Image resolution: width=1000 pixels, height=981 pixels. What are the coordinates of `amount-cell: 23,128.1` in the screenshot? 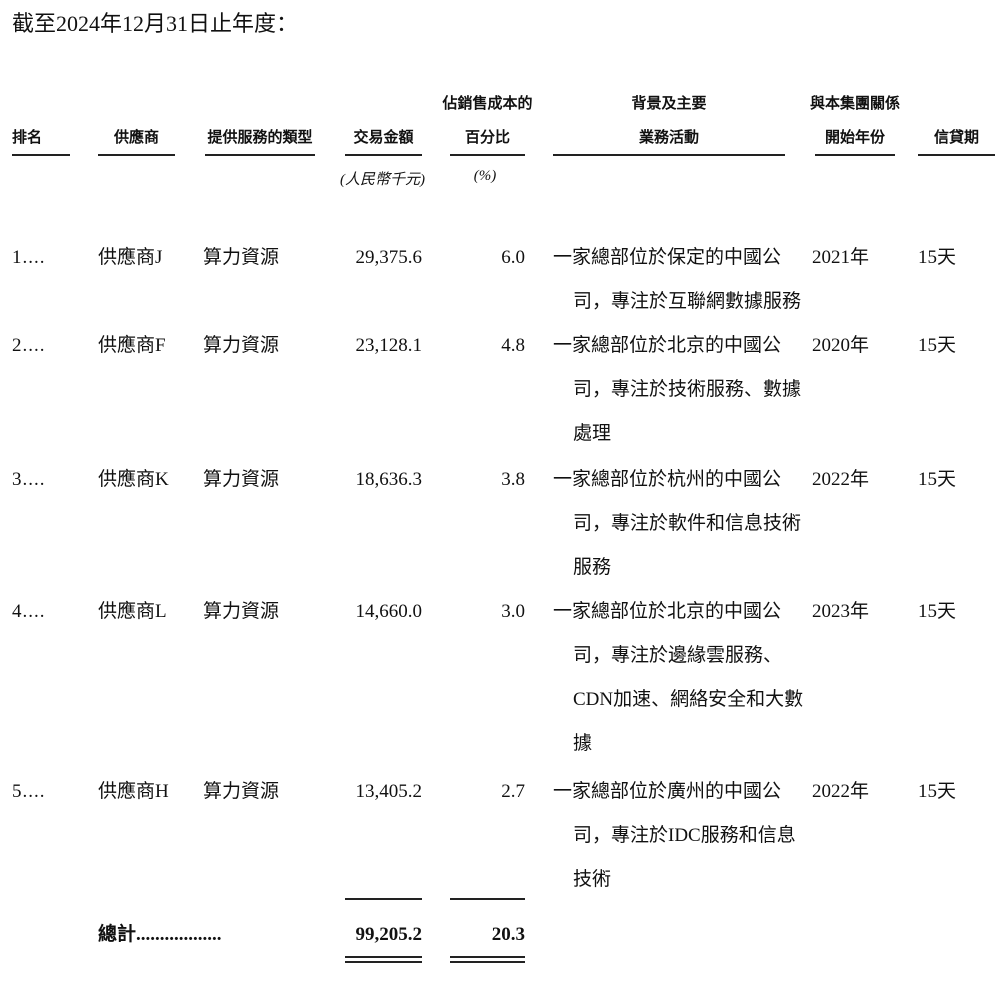 It's located at (389, 345).